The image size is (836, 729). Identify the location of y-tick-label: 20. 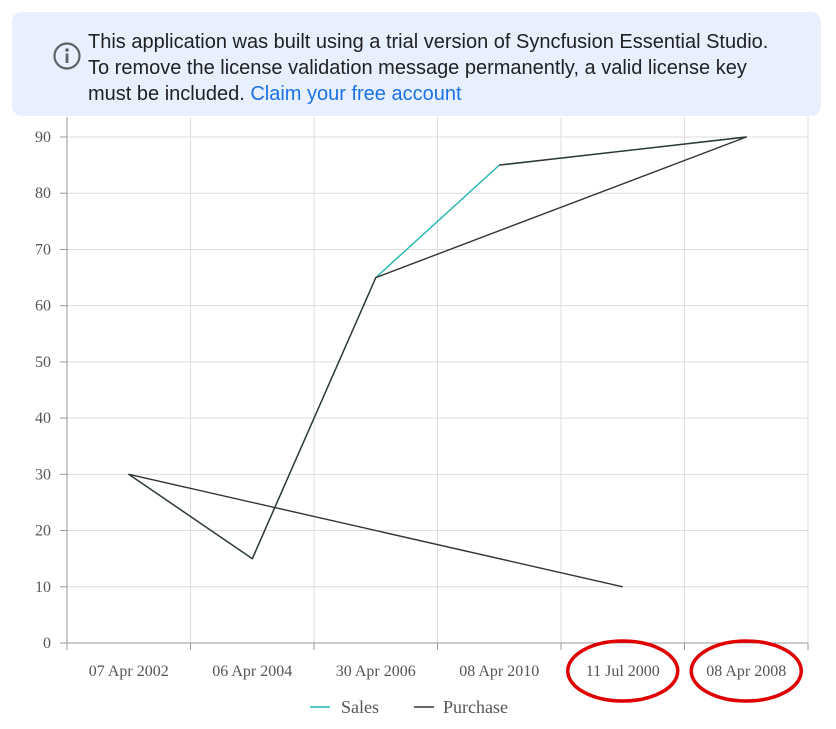
(43, 531).